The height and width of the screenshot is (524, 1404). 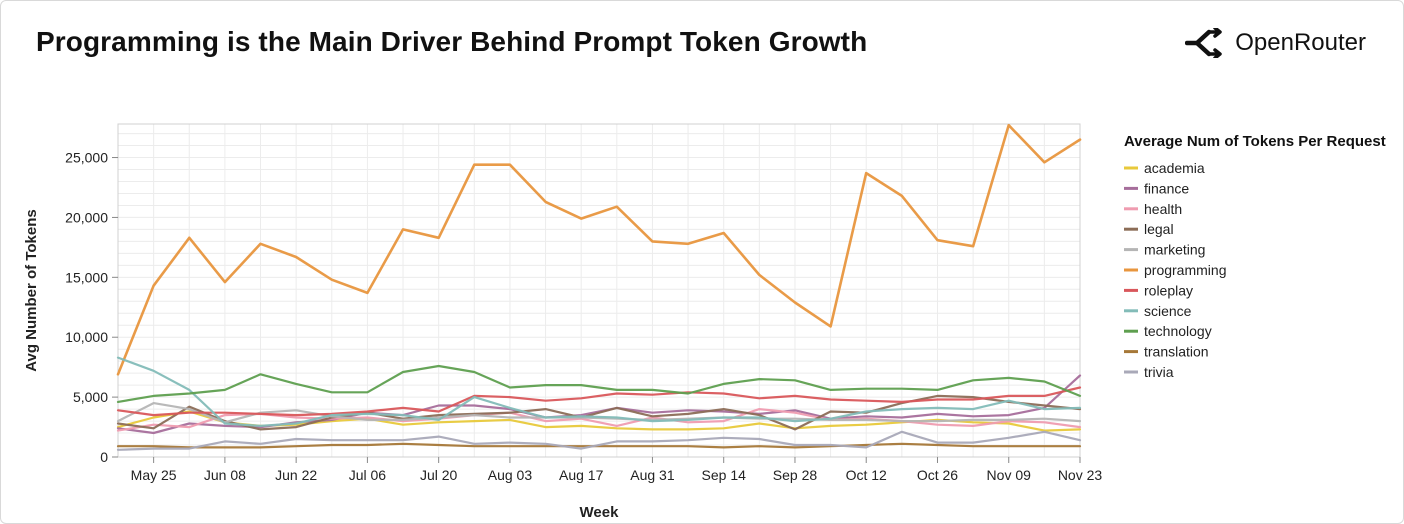 I want to click on legend-title: Average Num of Tokens Per Request, so click(x=1255, y=141).